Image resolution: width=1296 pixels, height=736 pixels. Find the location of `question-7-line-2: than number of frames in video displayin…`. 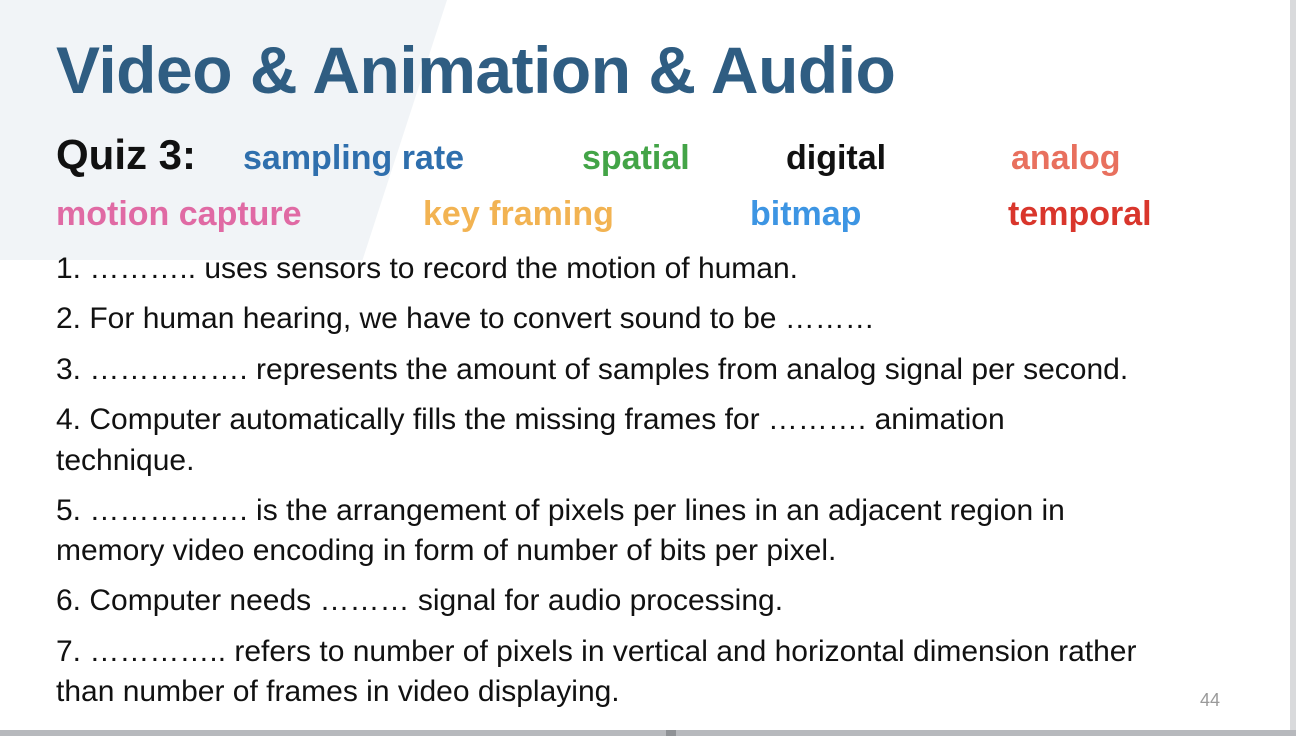

question-7-line-2: than number of frames in video displayin… is located at coordinates (338, 691).